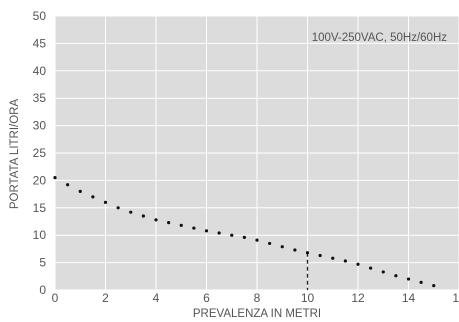 The image size is (459, 322). I want to click on y-tick-label: 45, so click(40, 43).